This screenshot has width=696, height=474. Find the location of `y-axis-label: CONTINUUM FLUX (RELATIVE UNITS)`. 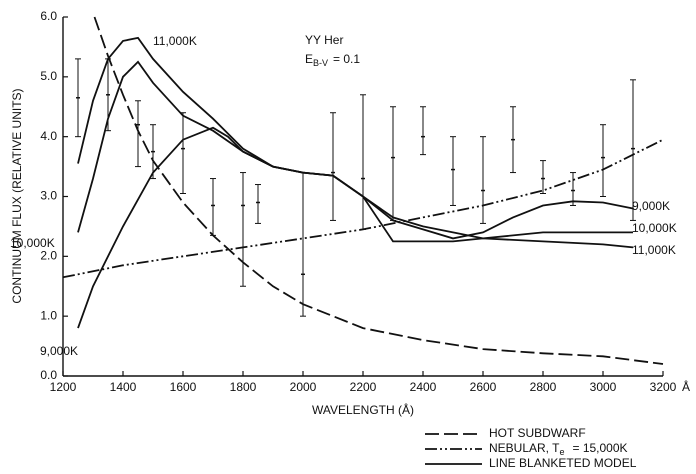

y-axis-label: CONTINUUM FLUX (RELATIVE UNITS) is located at coordinates (17, 195).